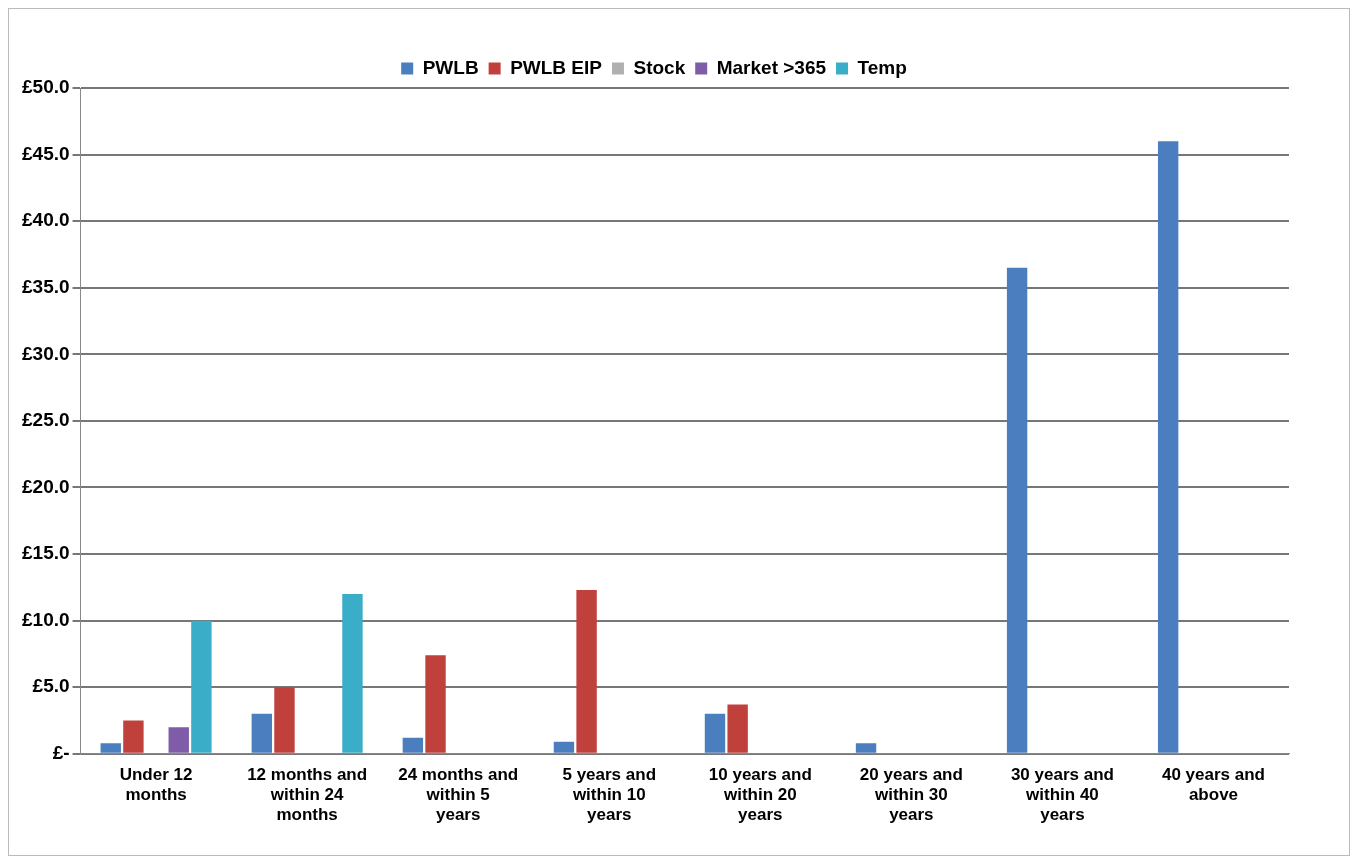  I want to click on legend-label: PWLB, so click(450, 67).